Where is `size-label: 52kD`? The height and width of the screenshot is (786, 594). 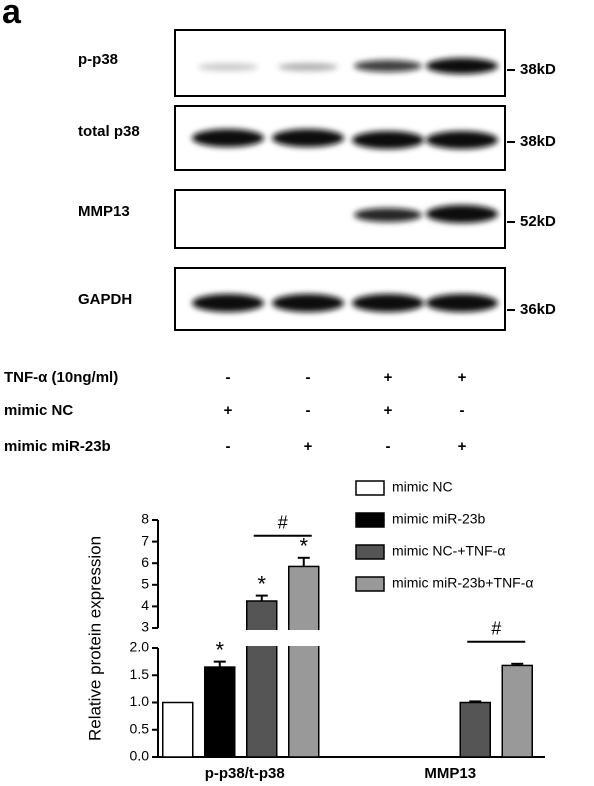
size-label: 52kD is located at coordinates (538, 221).